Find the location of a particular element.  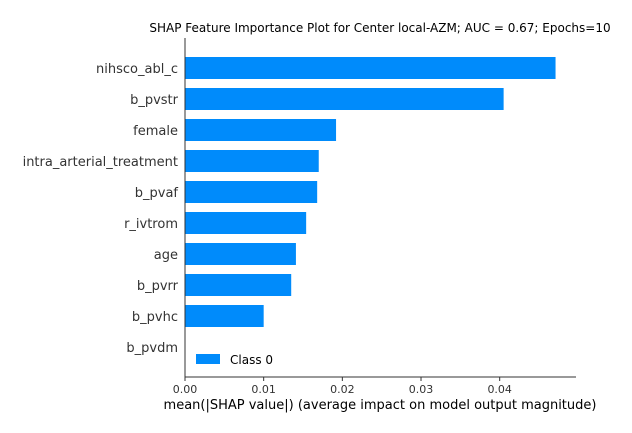

x-ticks-group: 0.00 0.01 0.02 0.03 0.04 is located at coordinates (342, 386).